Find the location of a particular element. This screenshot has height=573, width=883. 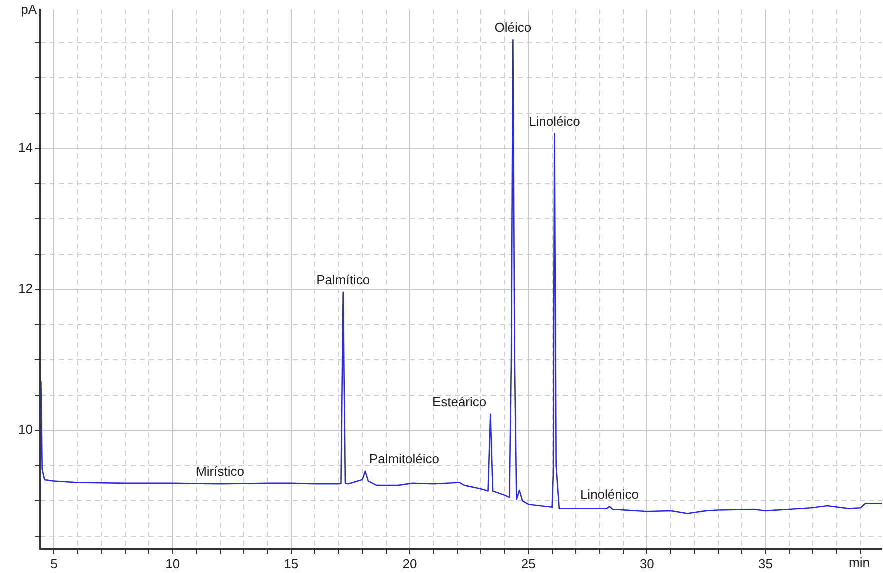

x-tick-label: 10 is located at coordinates (173, 564).